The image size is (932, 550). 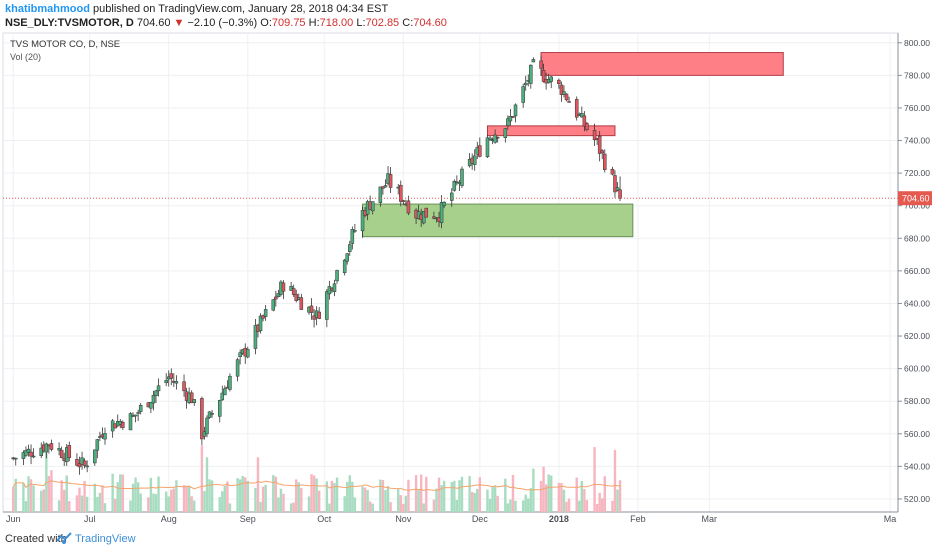 What do you see at coordinates (105, 539) in the screenshot?
I see `tradingview-brand: TradingView` at bounding box center [105, 539].